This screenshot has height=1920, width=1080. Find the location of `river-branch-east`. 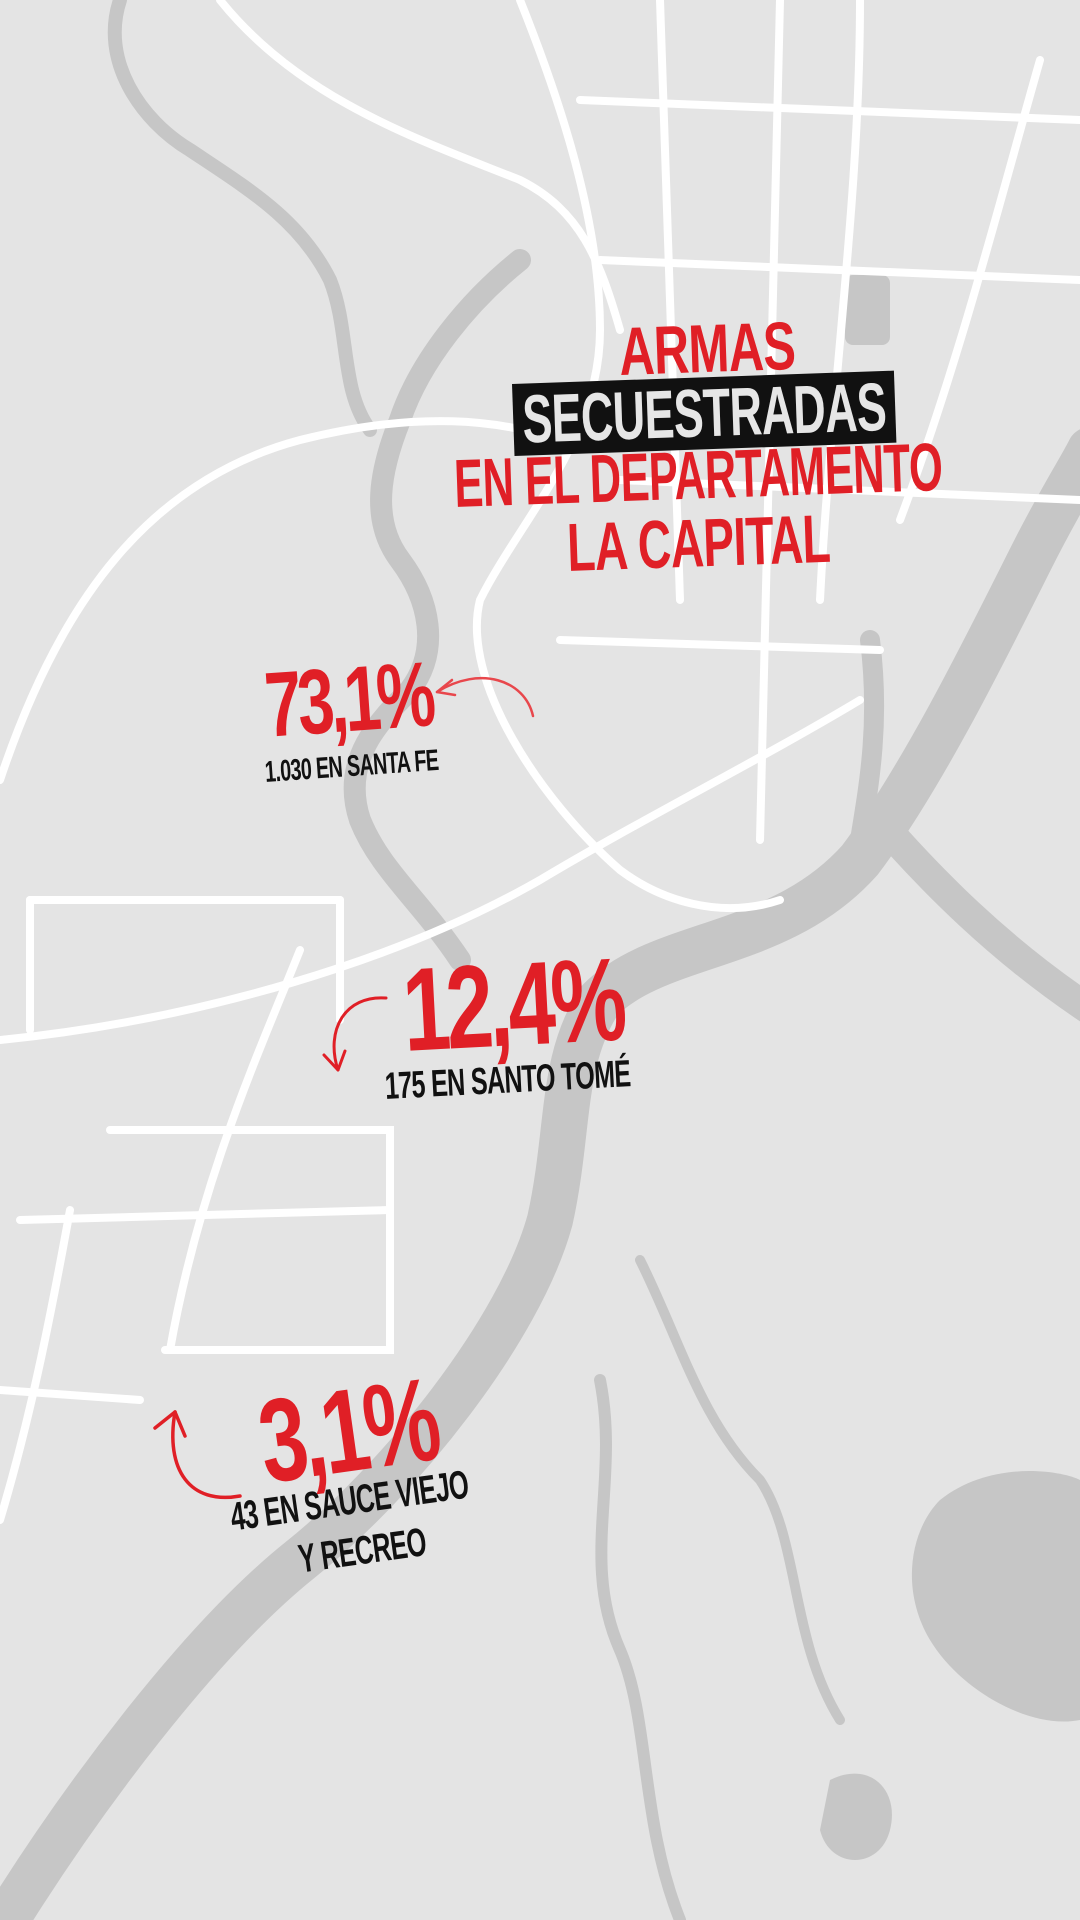

river-branch-east is located at coordinates (967, 908).